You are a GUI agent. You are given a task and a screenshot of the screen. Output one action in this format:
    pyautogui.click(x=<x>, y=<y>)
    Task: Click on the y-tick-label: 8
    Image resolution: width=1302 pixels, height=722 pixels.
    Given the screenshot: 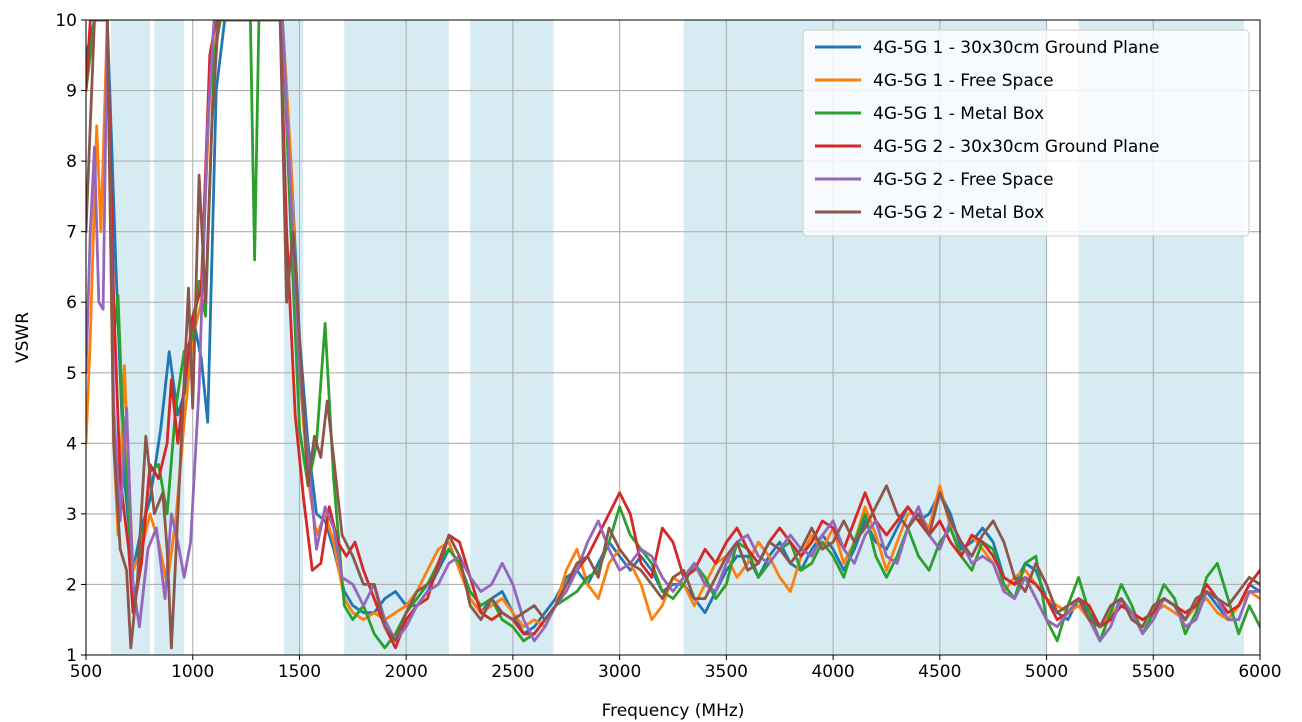 What is the action you would take?
    pyautogui.click(x=71, y=162)
    